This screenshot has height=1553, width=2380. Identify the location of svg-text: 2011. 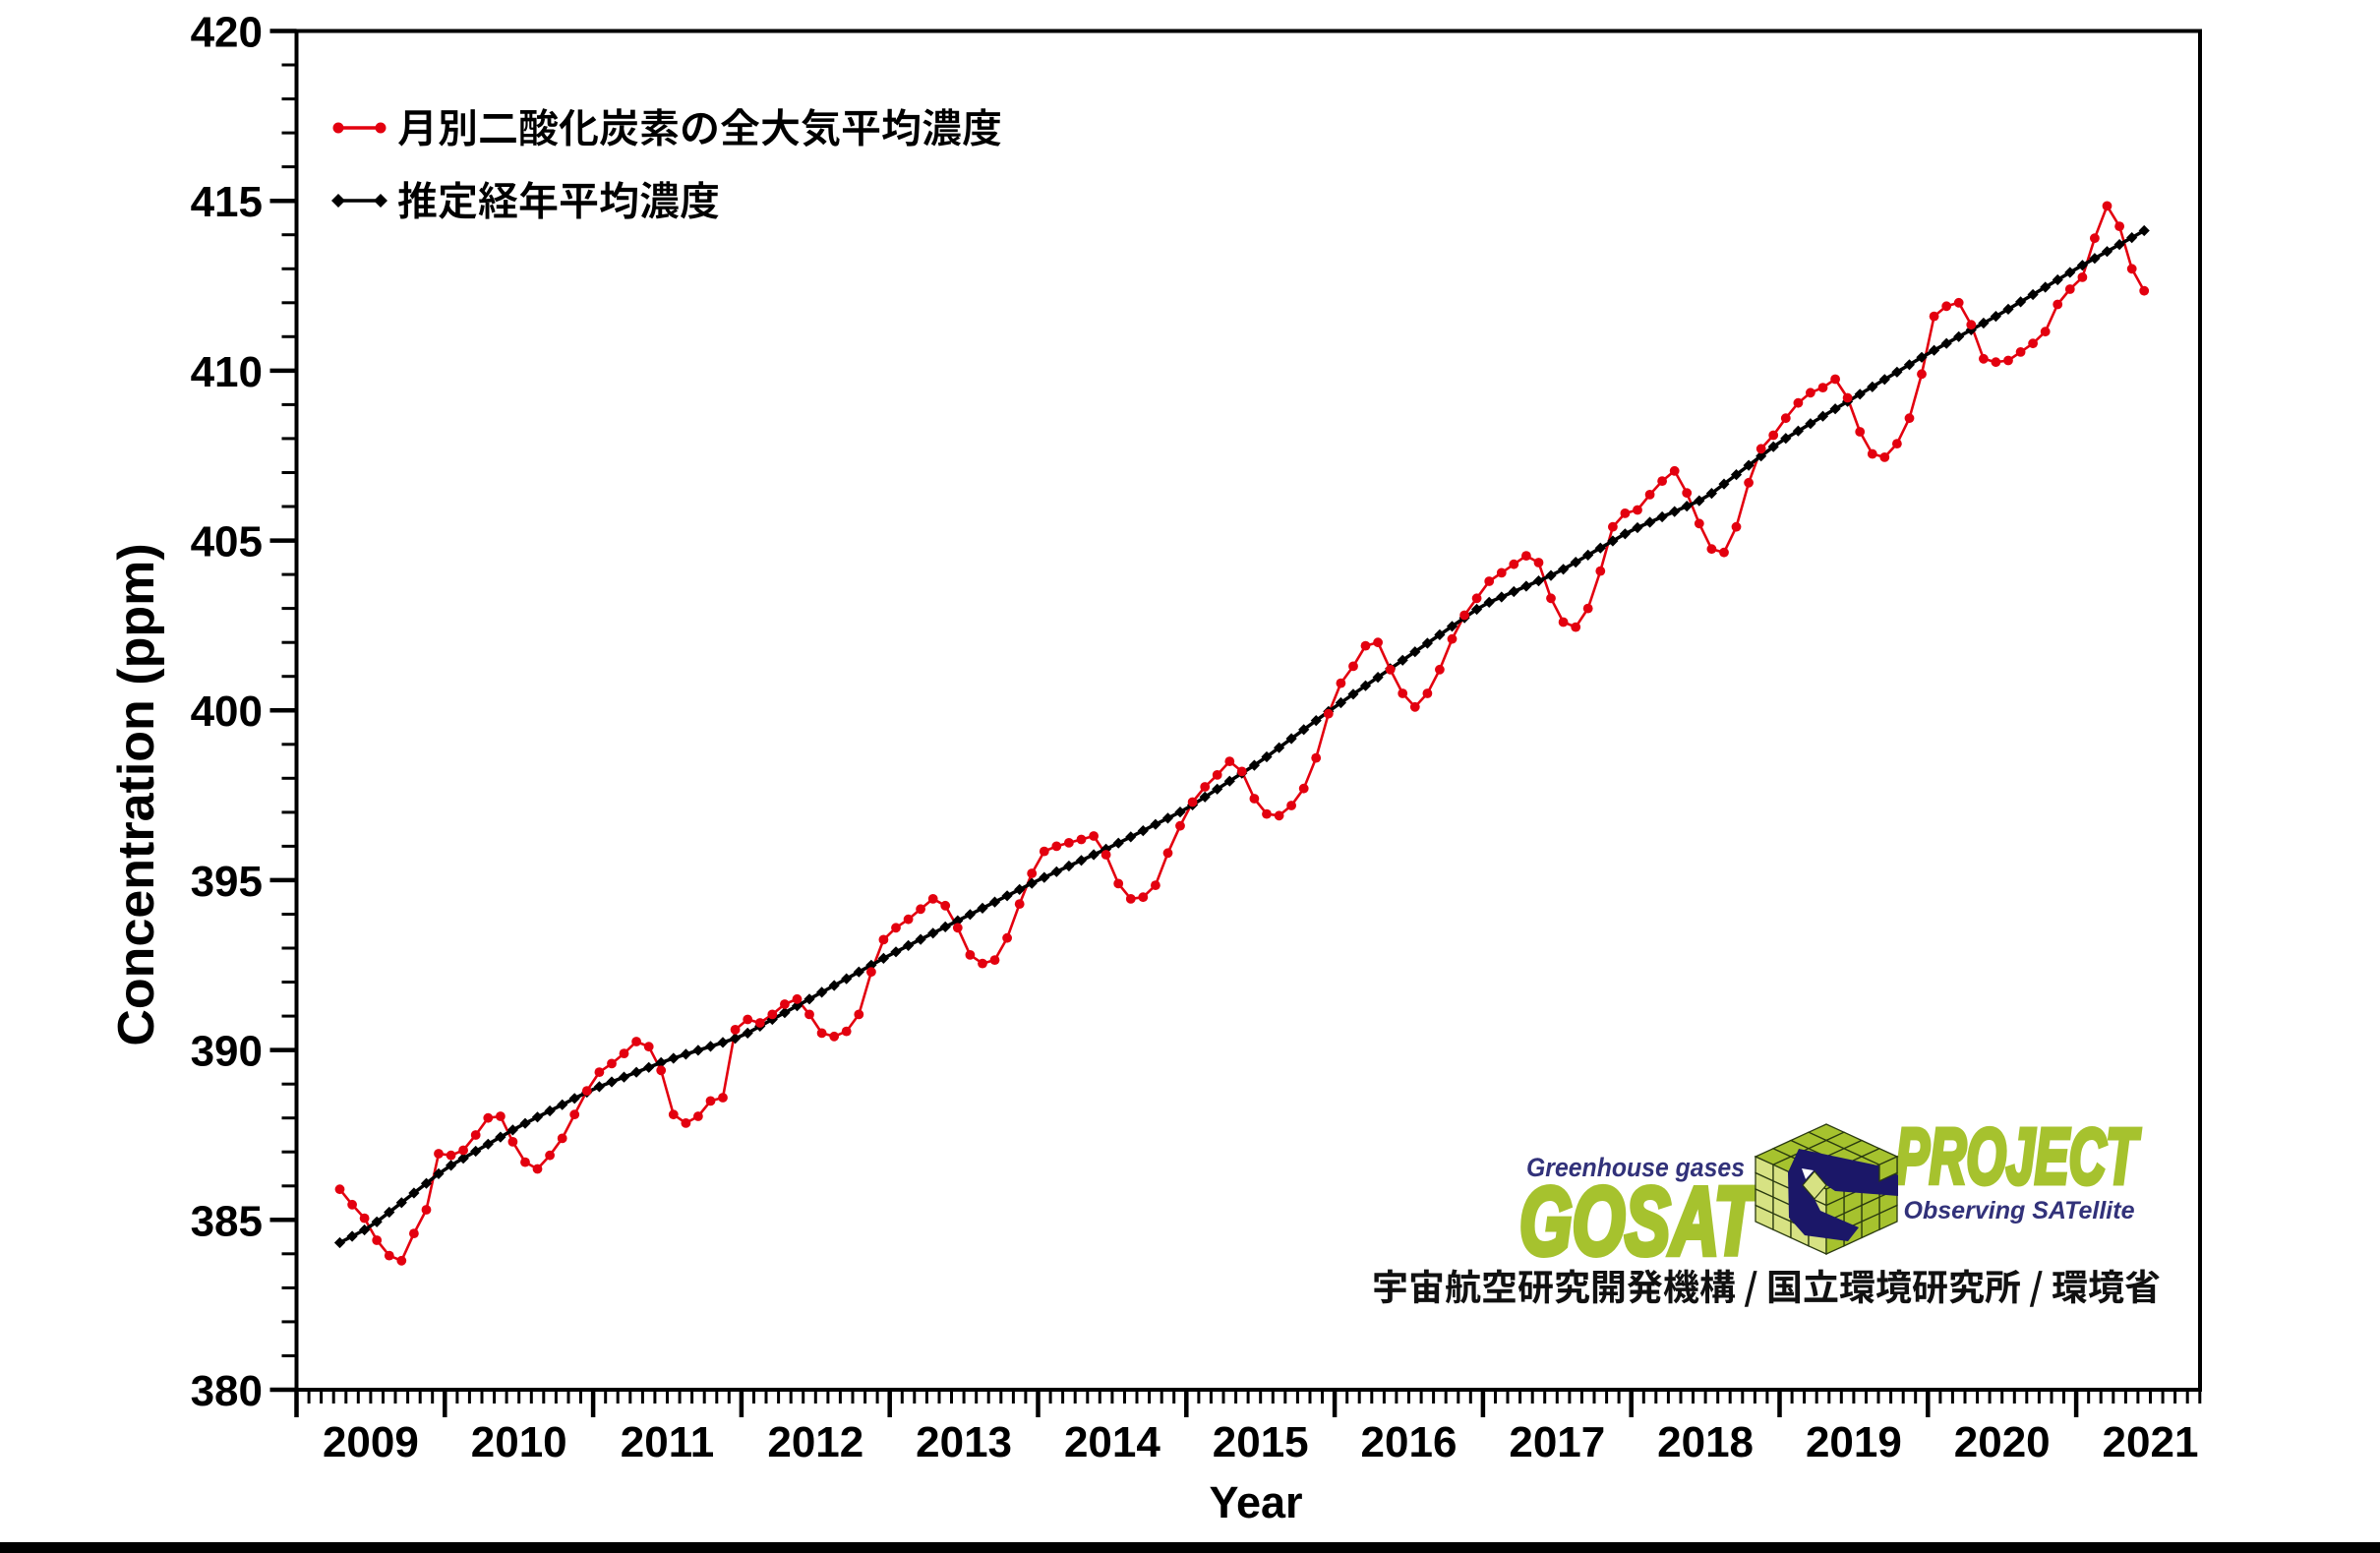
(667, 1442).